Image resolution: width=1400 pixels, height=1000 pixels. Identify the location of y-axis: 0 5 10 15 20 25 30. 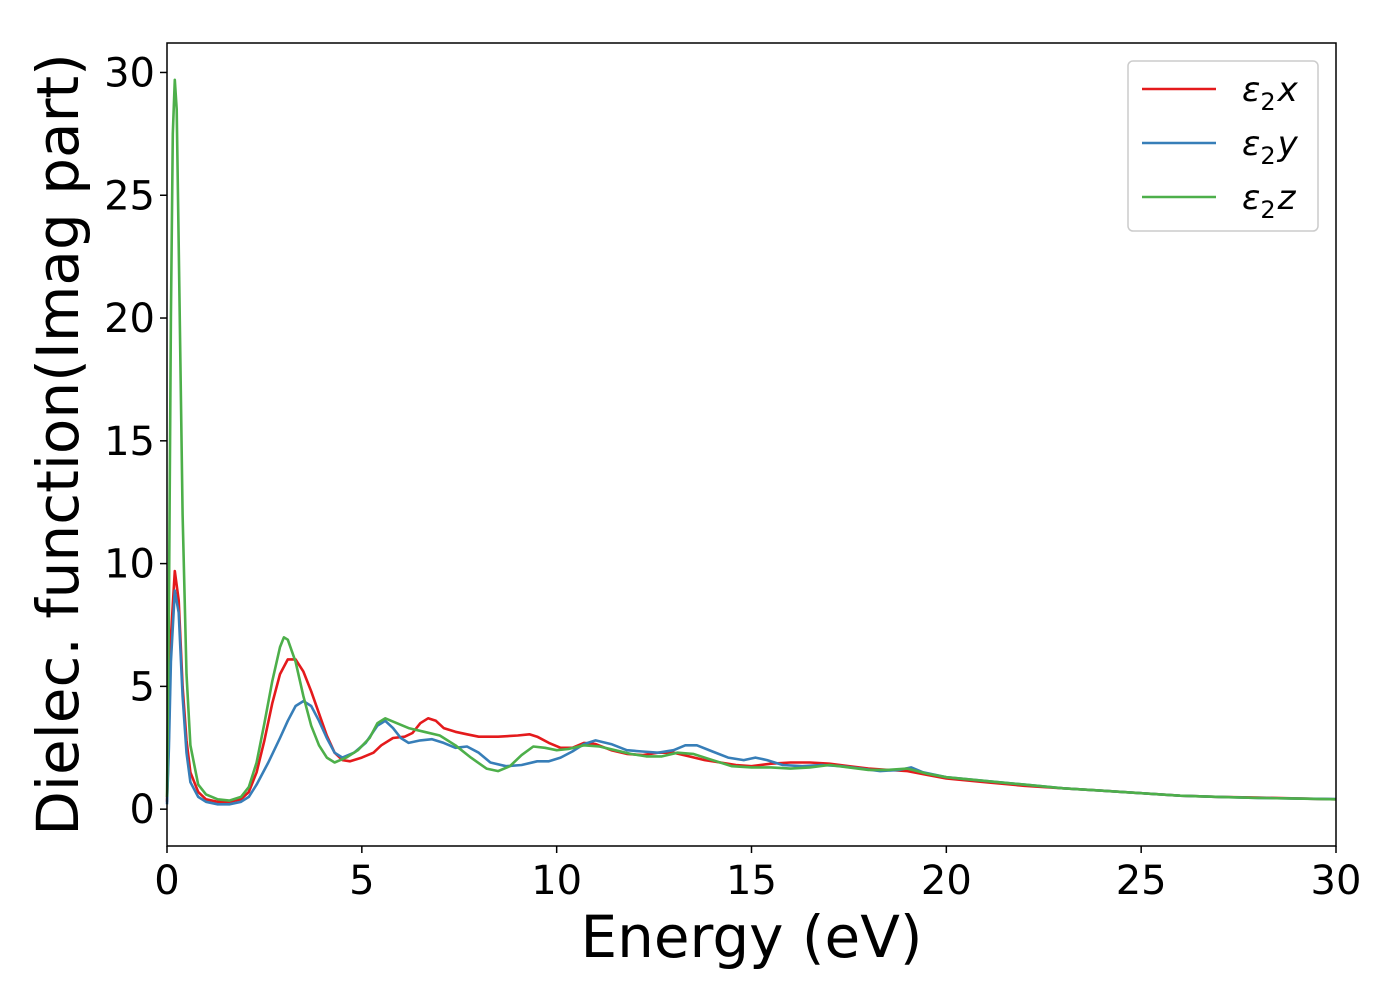
(135, 441).